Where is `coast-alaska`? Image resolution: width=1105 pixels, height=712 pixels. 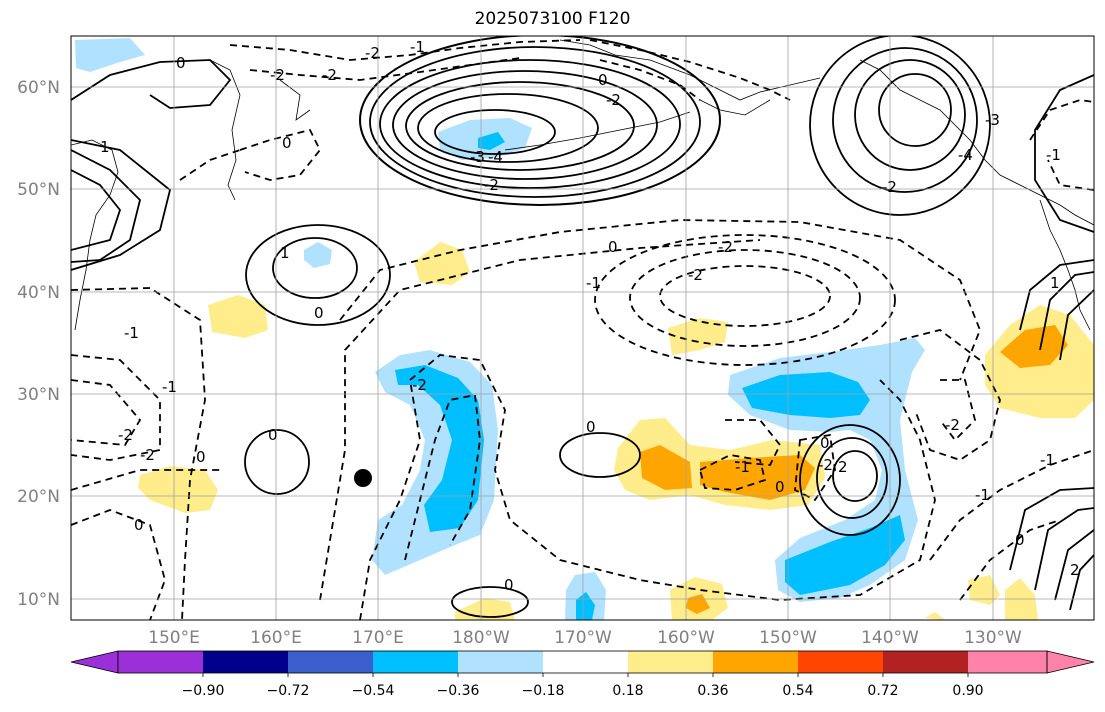 coast-alaska is located at coordinates (826, 132).